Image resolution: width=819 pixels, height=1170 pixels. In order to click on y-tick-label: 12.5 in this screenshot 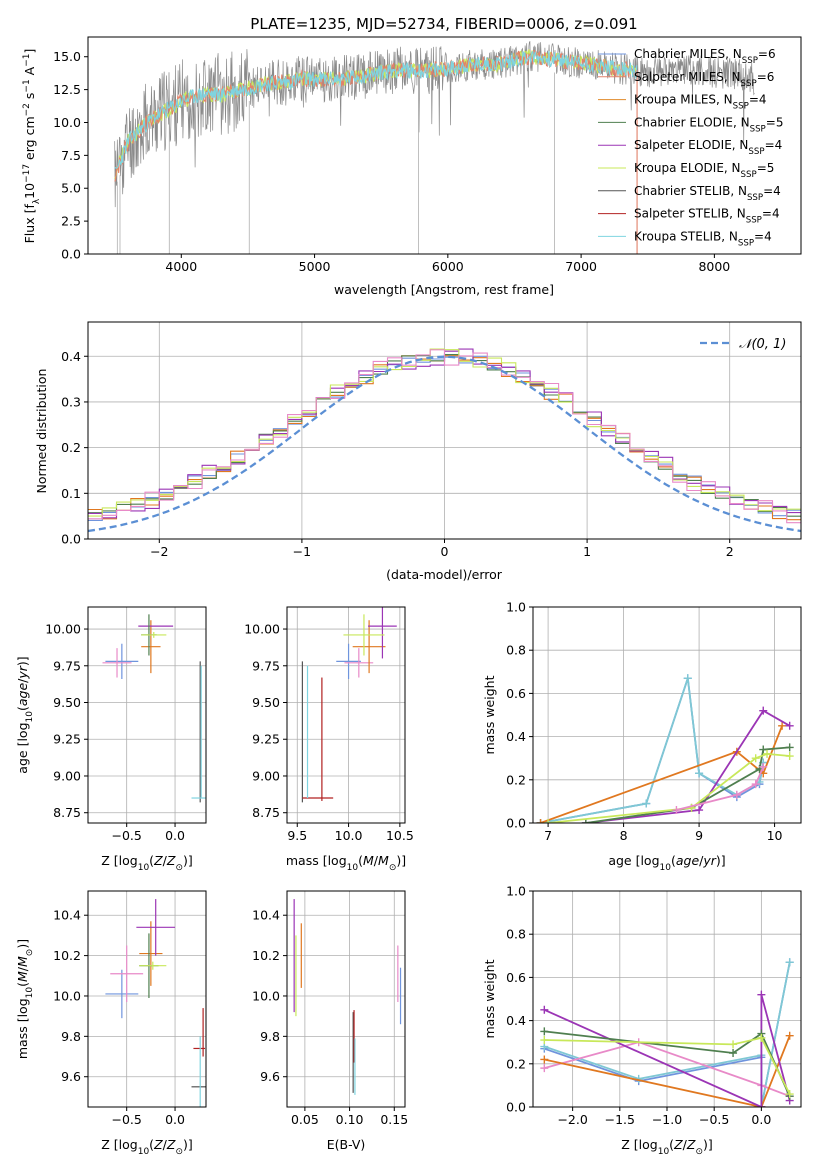, I will do `click(67, 89)`.